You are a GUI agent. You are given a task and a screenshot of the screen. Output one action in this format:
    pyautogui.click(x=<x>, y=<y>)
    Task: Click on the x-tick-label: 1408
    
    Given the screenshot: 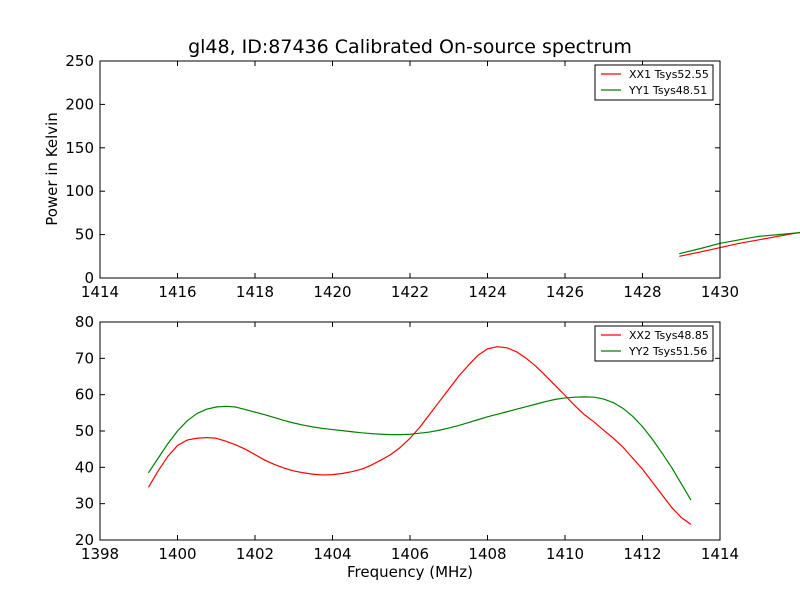 What is the action you would take?
    pyautogui.click(x=487, y=554)
    